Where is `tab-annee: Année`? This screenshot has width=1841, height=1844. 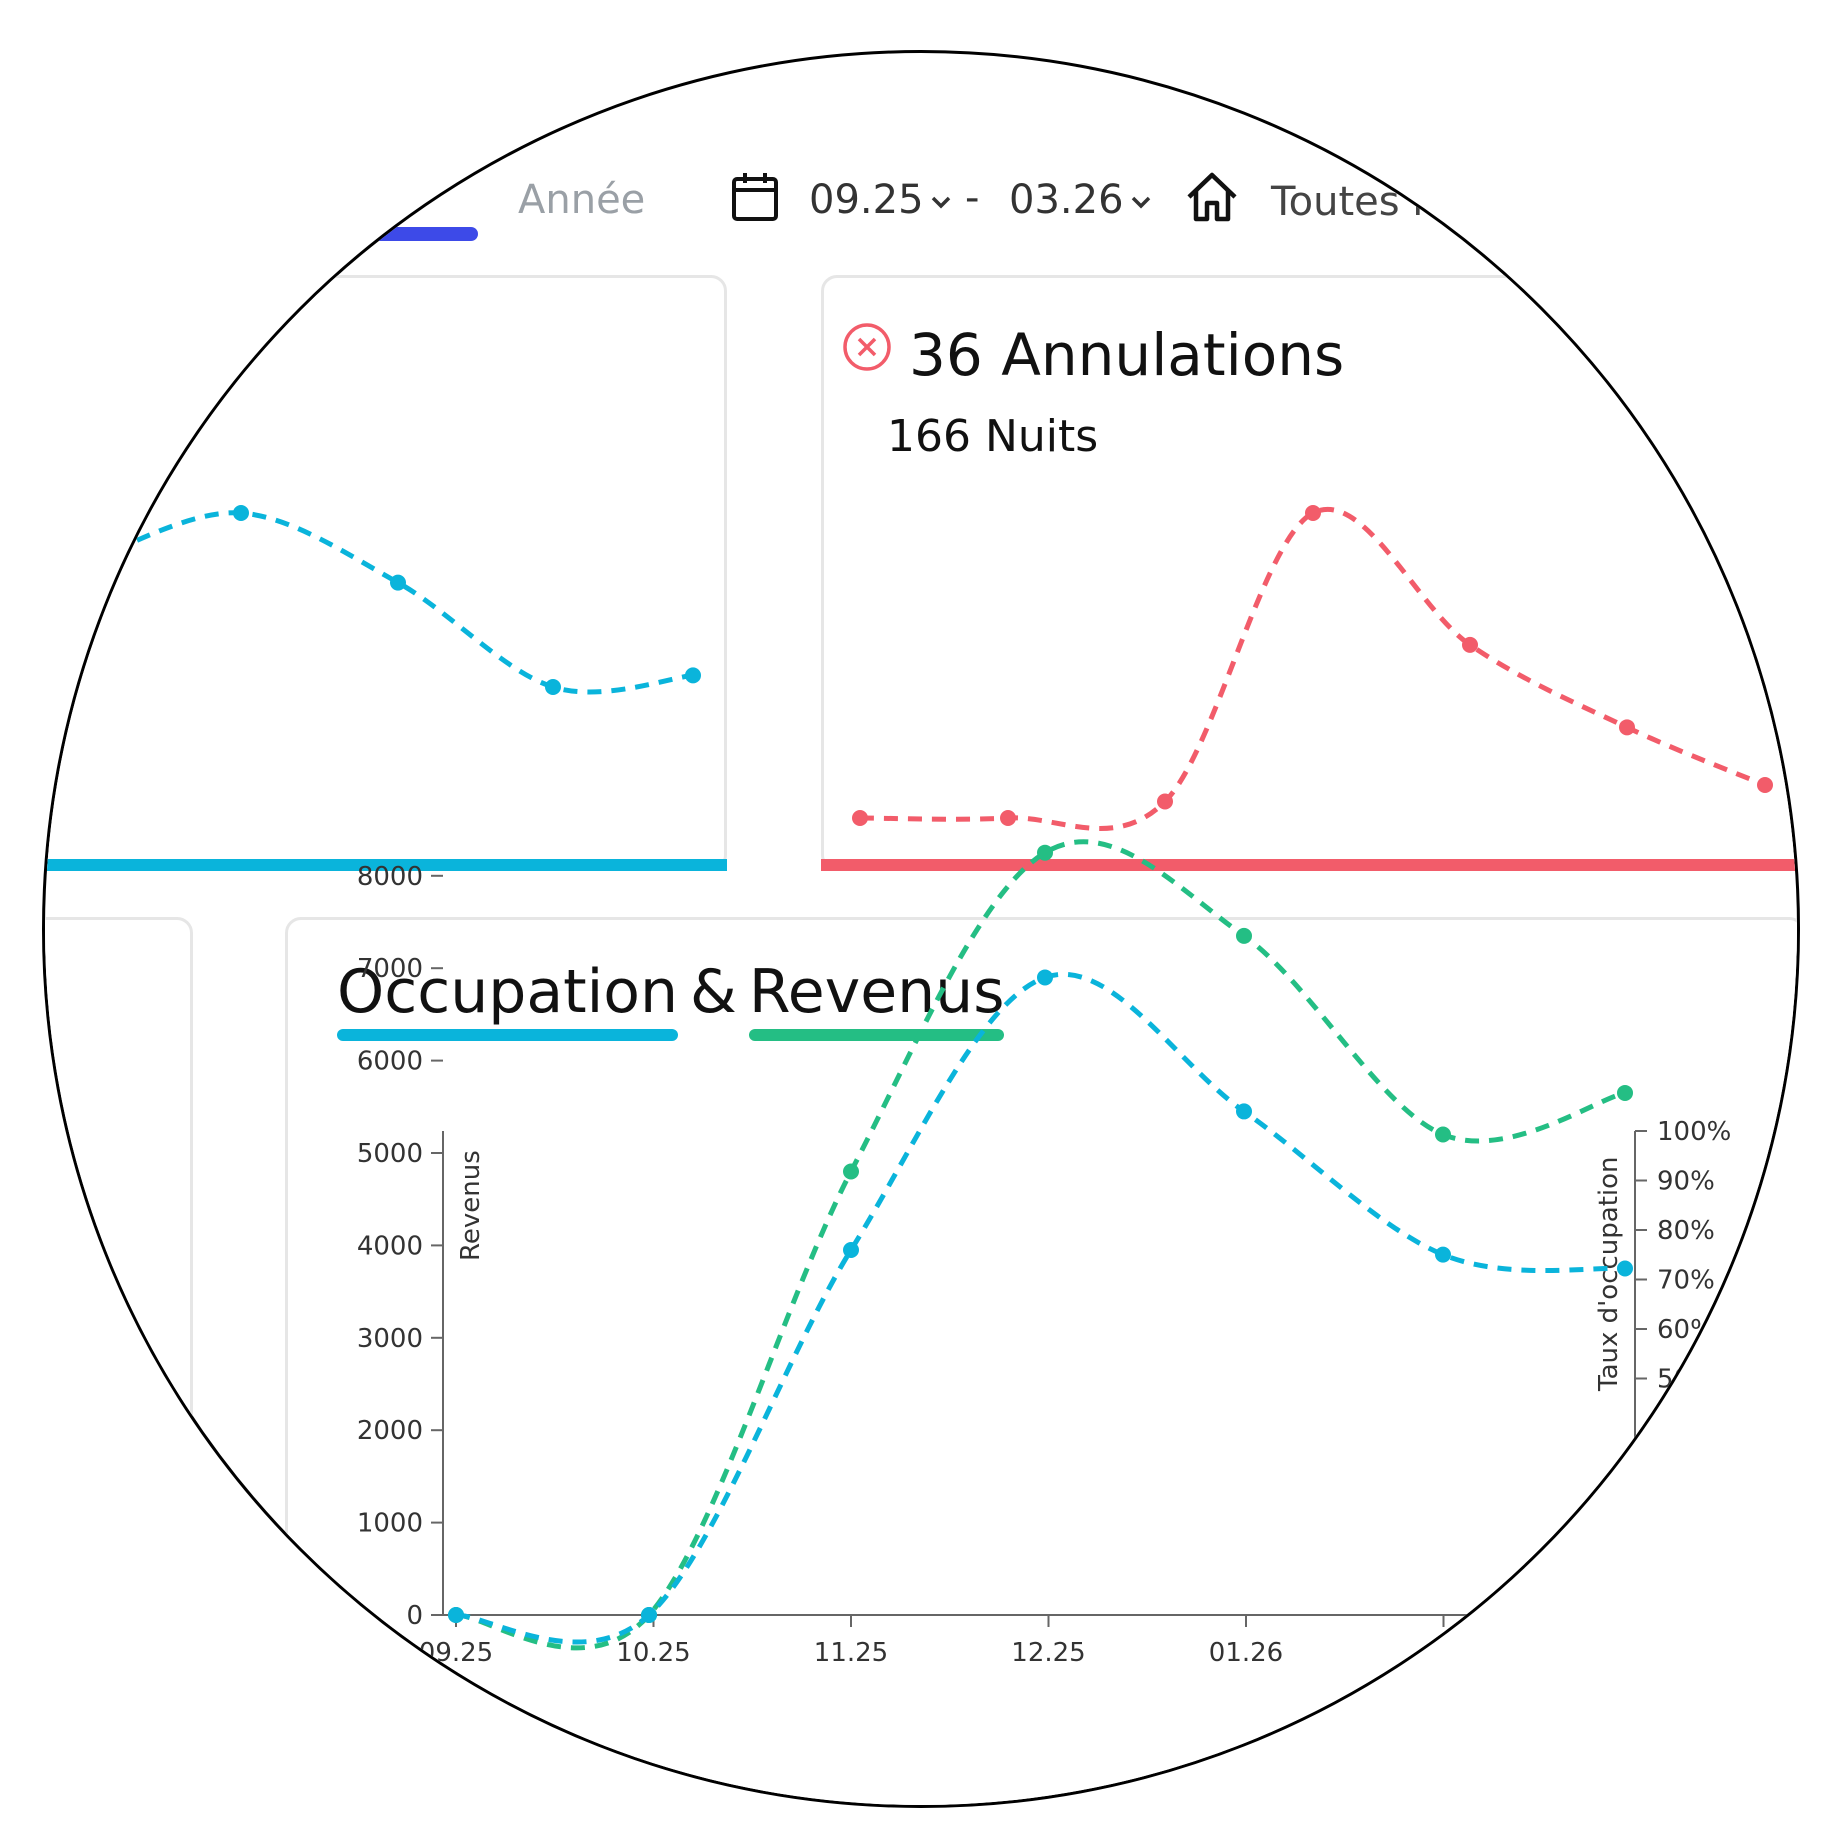
tab-annee: Année is located at coordinates (582, 200).